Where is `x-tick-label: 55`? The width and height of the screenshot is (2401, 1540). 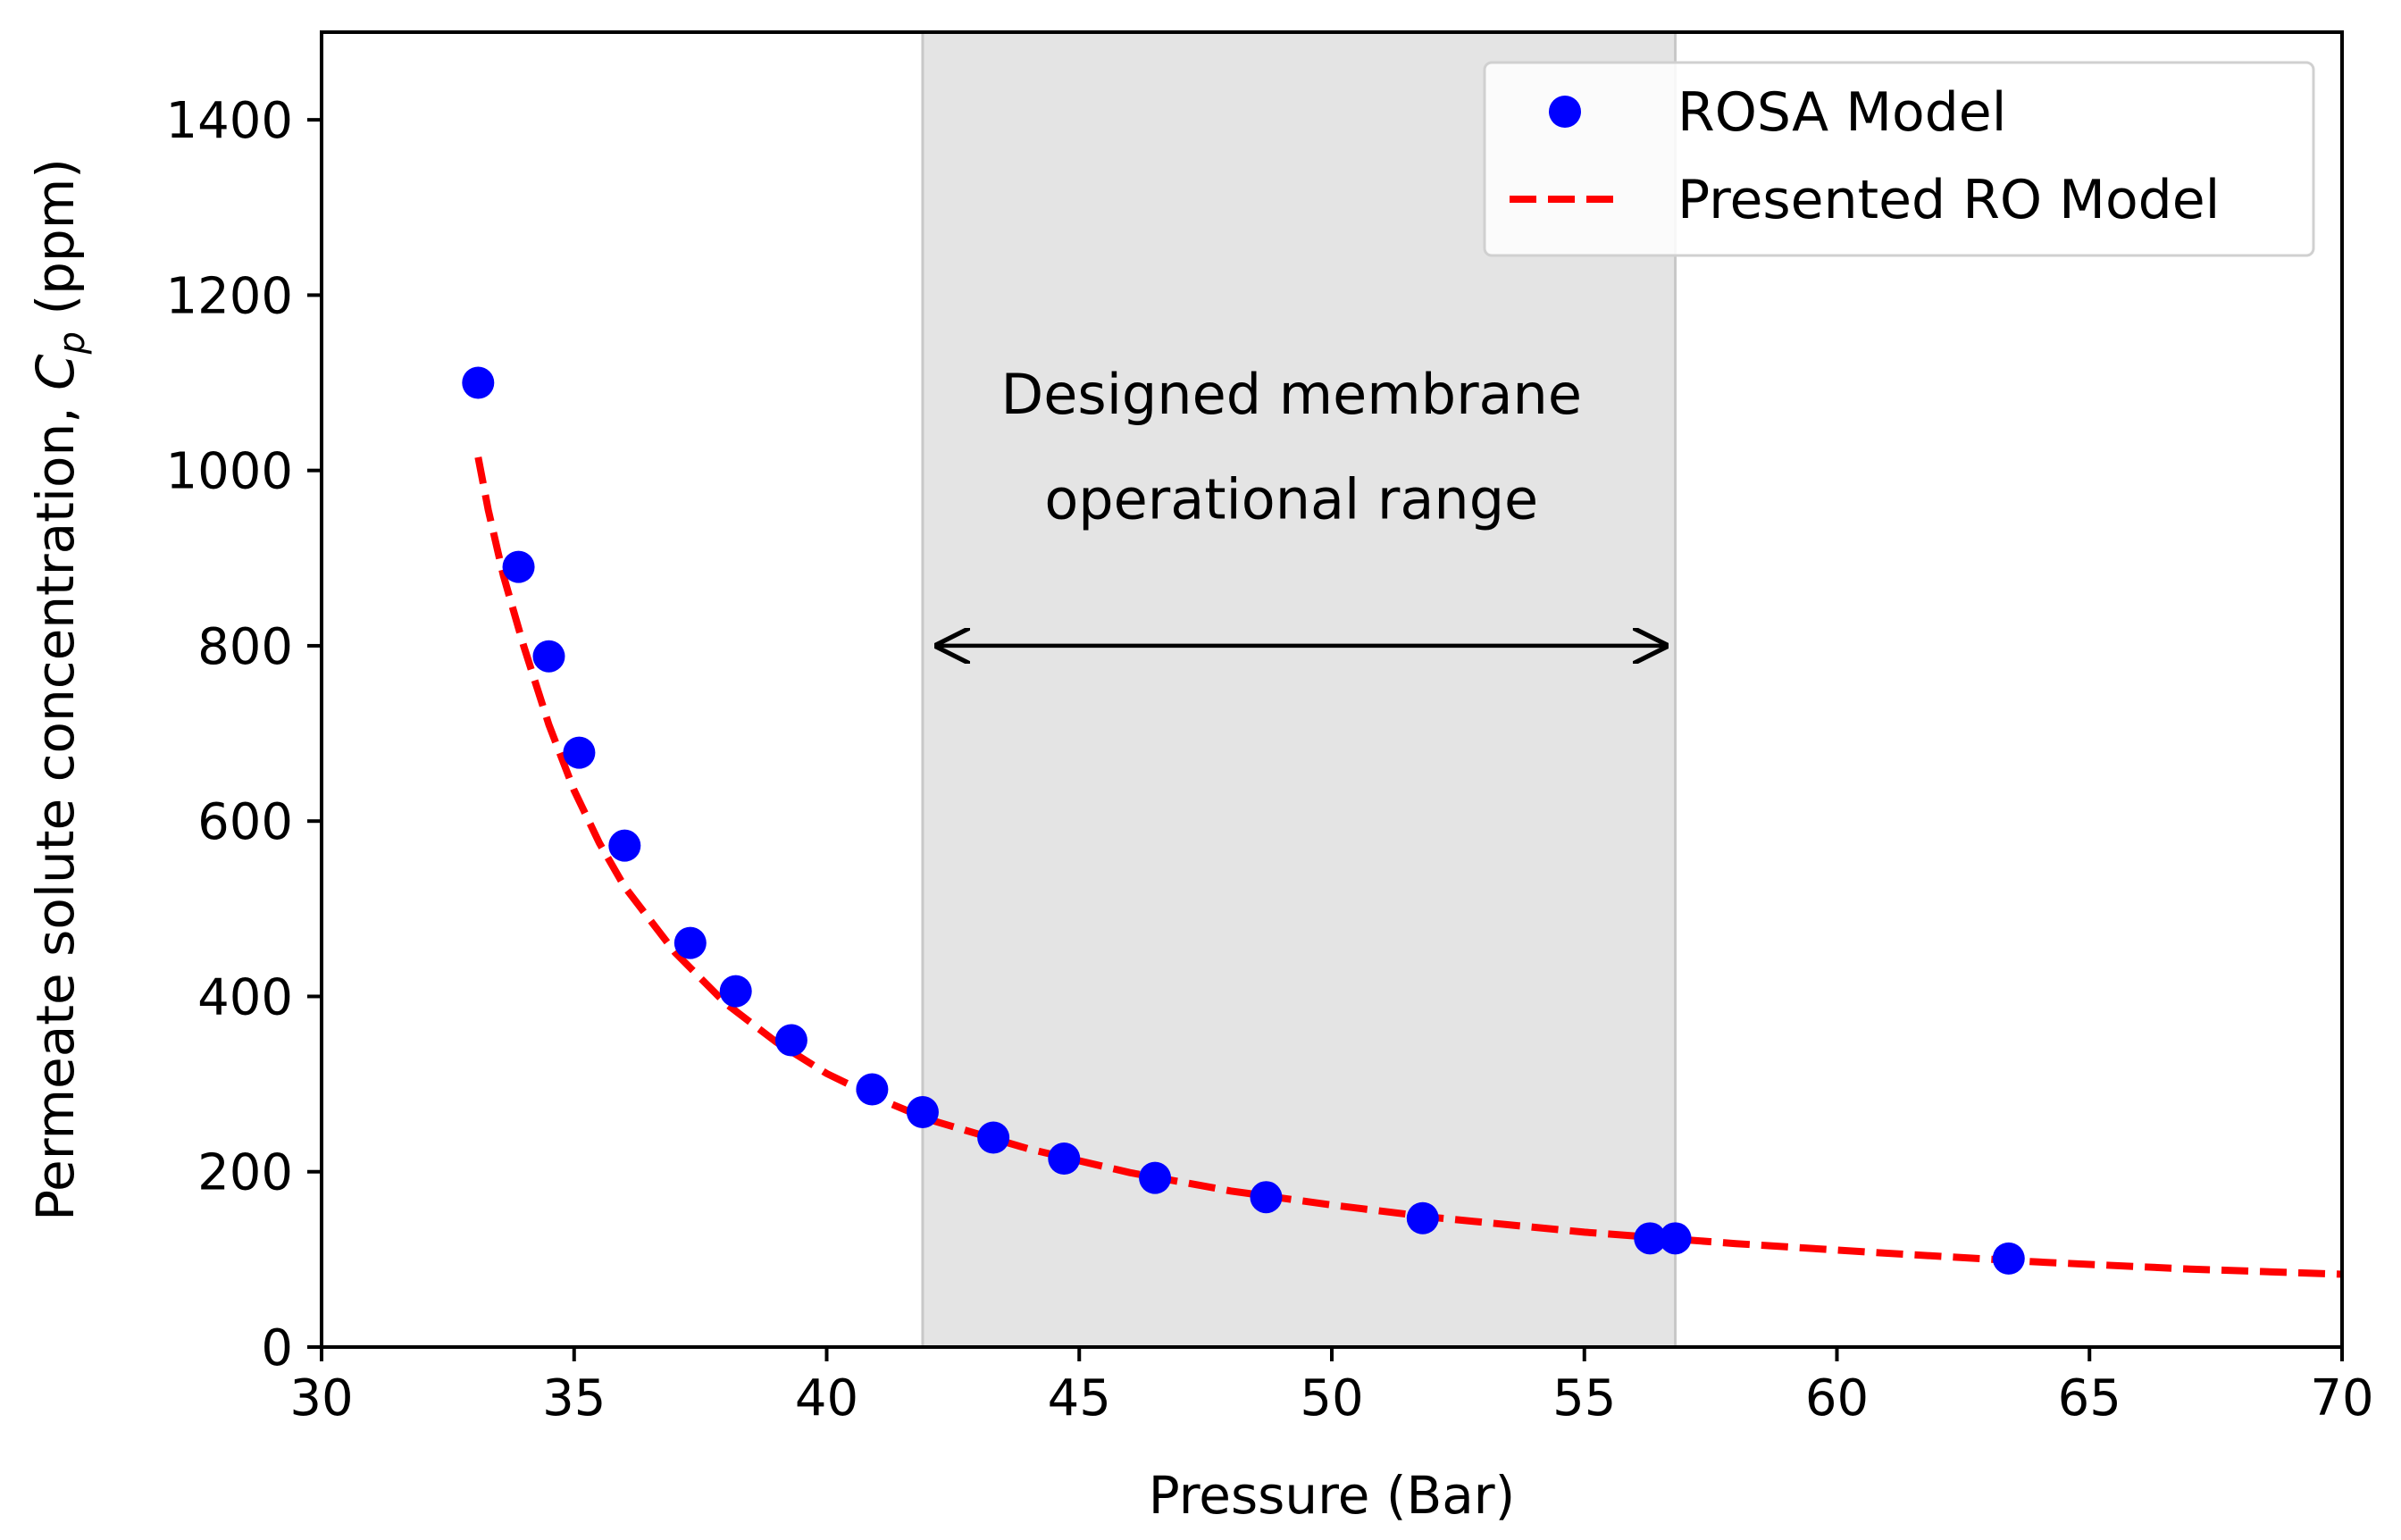
x-tick-label: 55 is located at coordinates (1584, 1398).